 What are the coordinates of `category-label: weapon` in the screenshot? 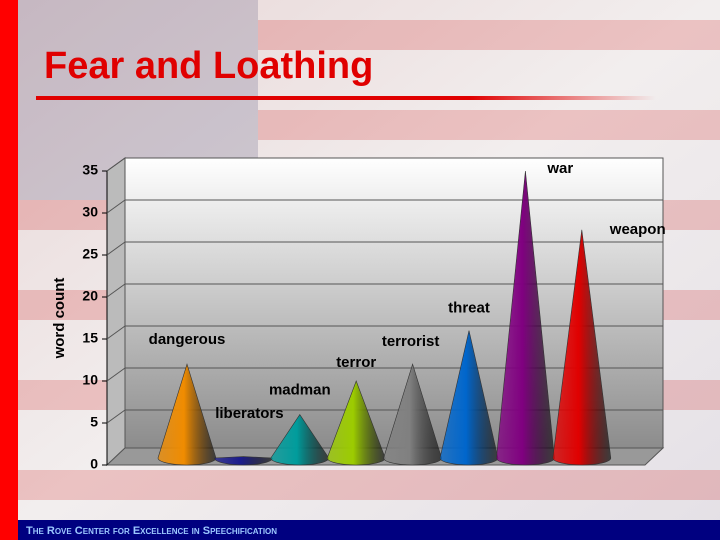 It's located at (637, 229).